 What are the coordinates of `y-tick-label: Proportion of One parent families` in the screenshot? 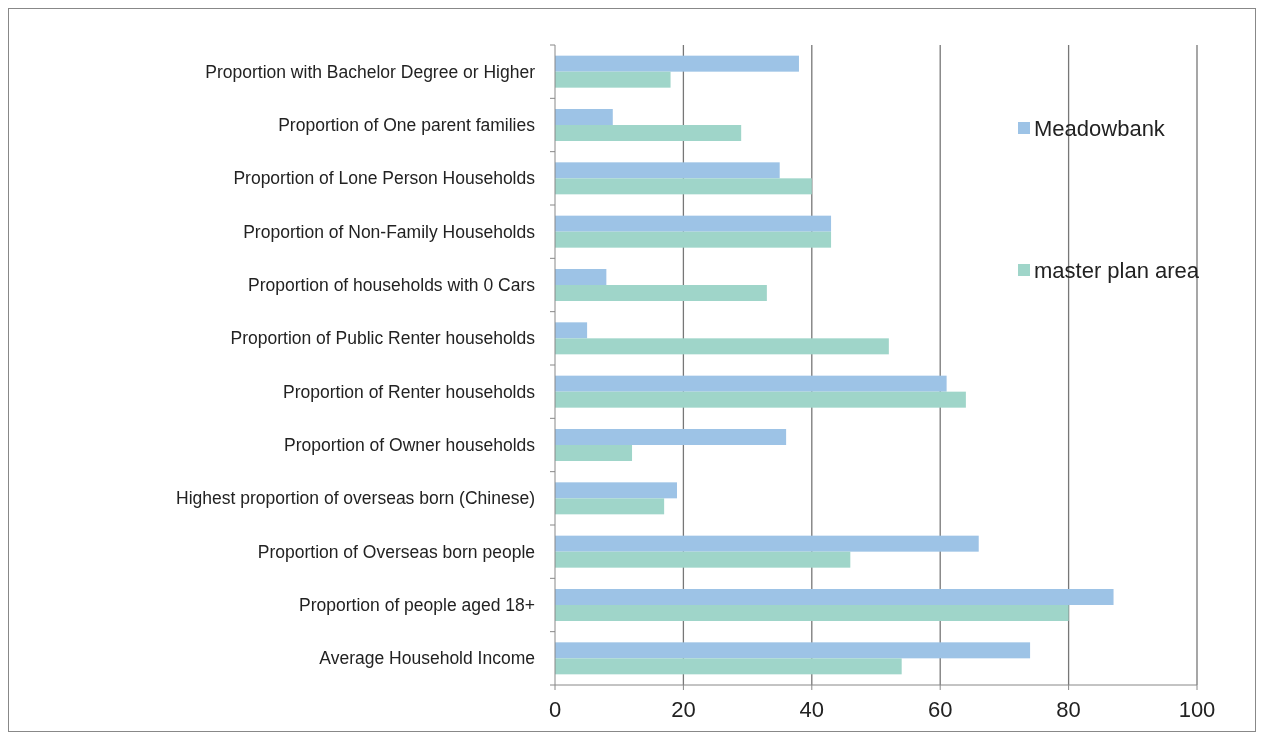 It's located at (407, 125).